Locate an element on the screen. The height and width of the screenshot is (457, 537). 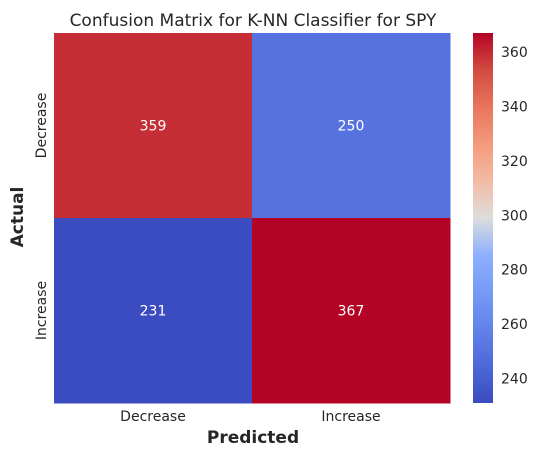
cell-value-label: 250 is located at coordinates (351, 127).